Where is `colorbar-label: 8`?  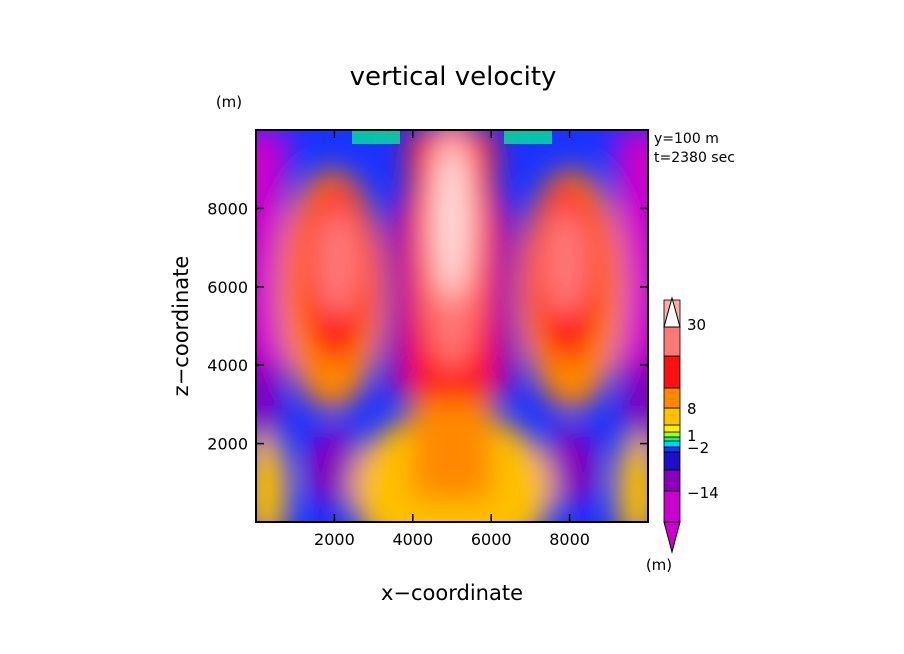
colorbar-label: 8 is located at coordinates (692, 409).